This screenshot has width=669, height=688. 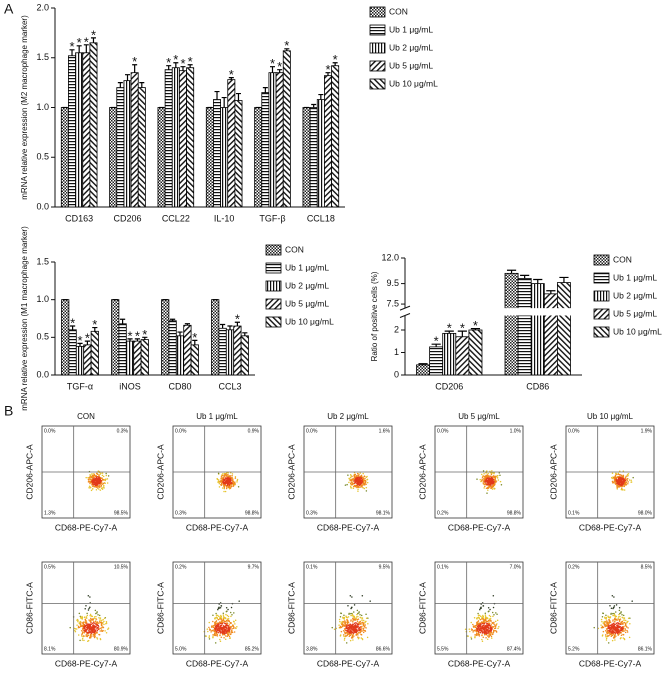 I want to click on y-tick-label: 1.5, so click(x=42, y=261).